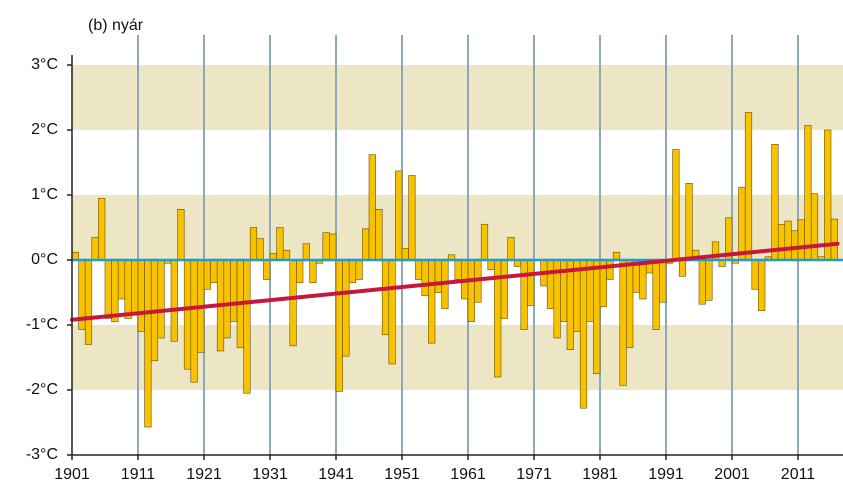  What do you see at coordinates (798, 474) in the screenshot?
I see `x-tick-label: 2011` at bounding box center [798, 474].